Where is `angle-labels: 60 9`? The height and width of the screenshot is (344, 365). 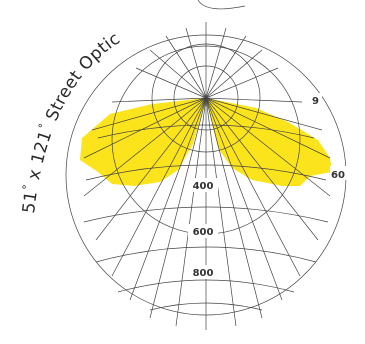
angle-labels: 60 9 is located at coordinates (329, 137).